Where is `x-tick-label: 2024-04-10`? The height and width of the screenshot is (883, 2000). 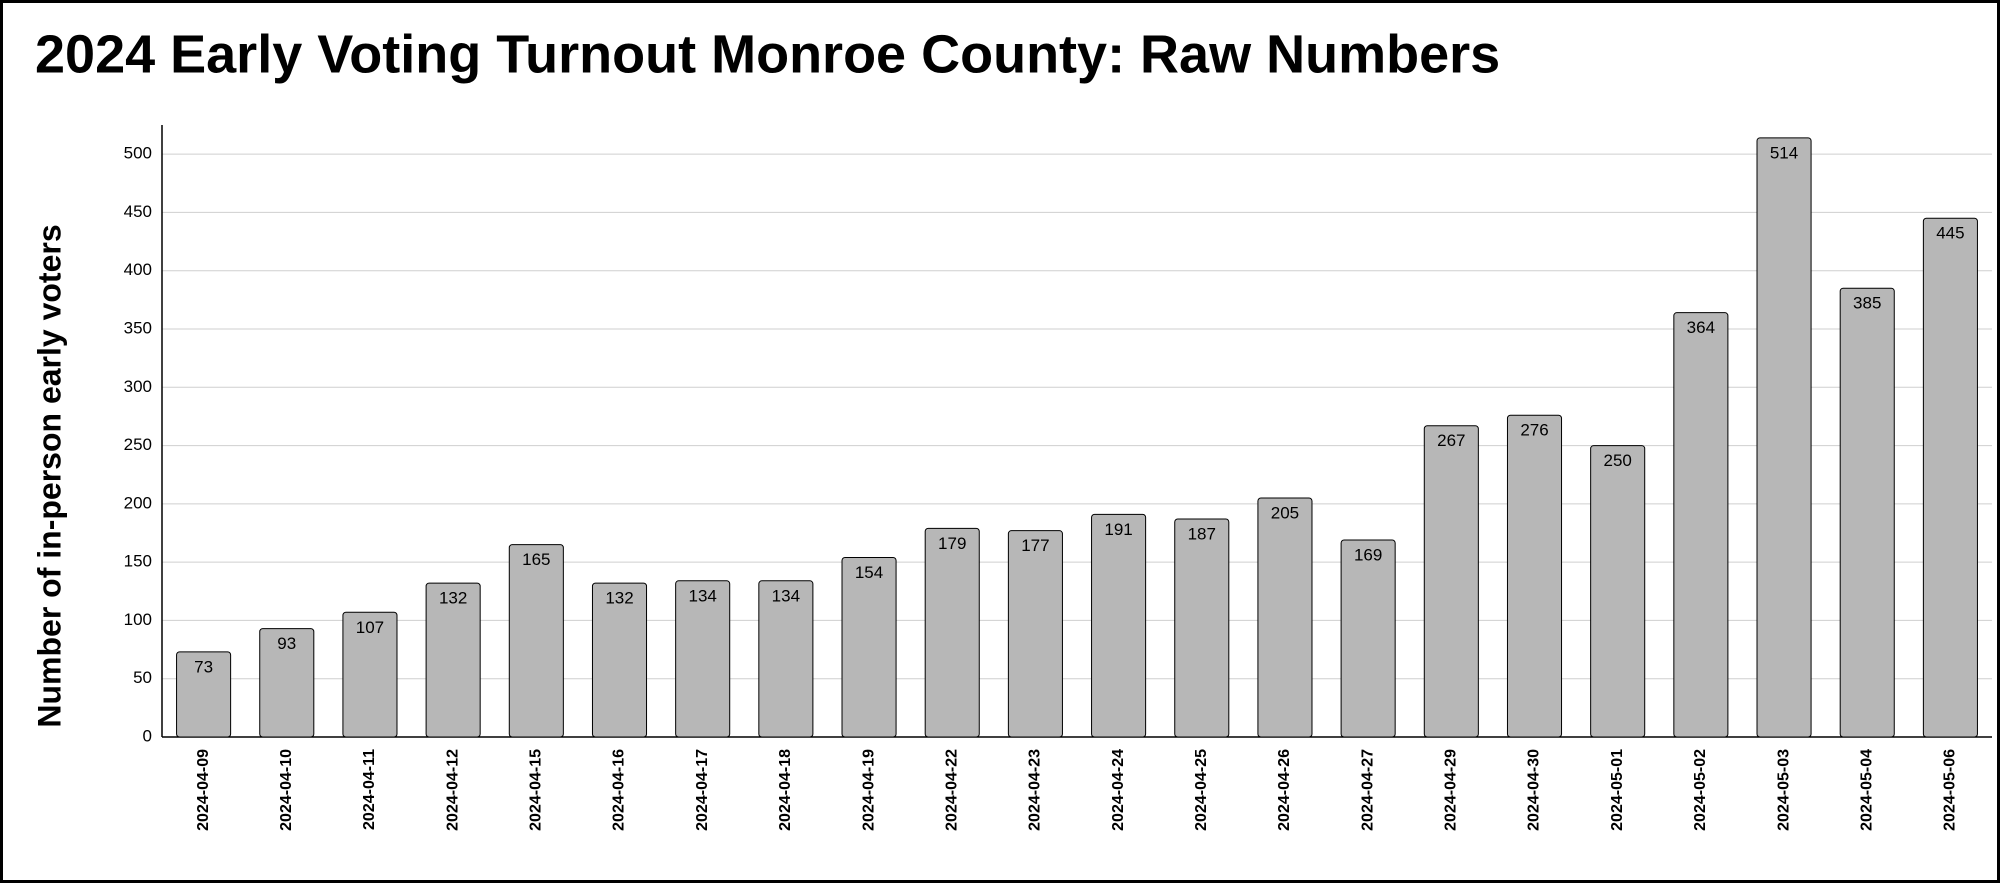 x-tick-label: 2024-04-10 is located at coordinates (286, 790).